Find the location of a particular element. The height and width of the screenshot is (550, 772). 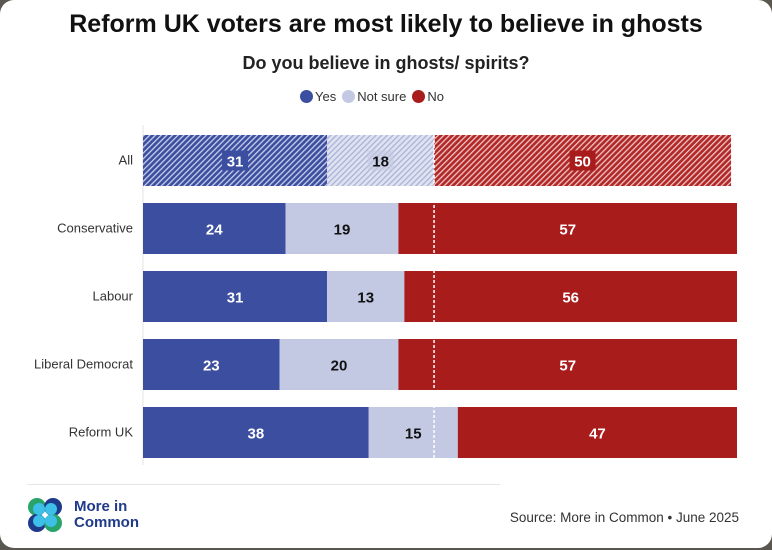

legend-item-yes: Yes is located at coordinates (318, 96).